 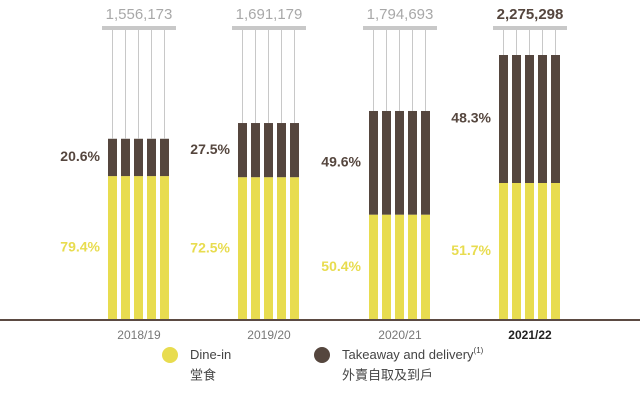 I want to click on value-label: 20.6%, so click(x=80, y=156).